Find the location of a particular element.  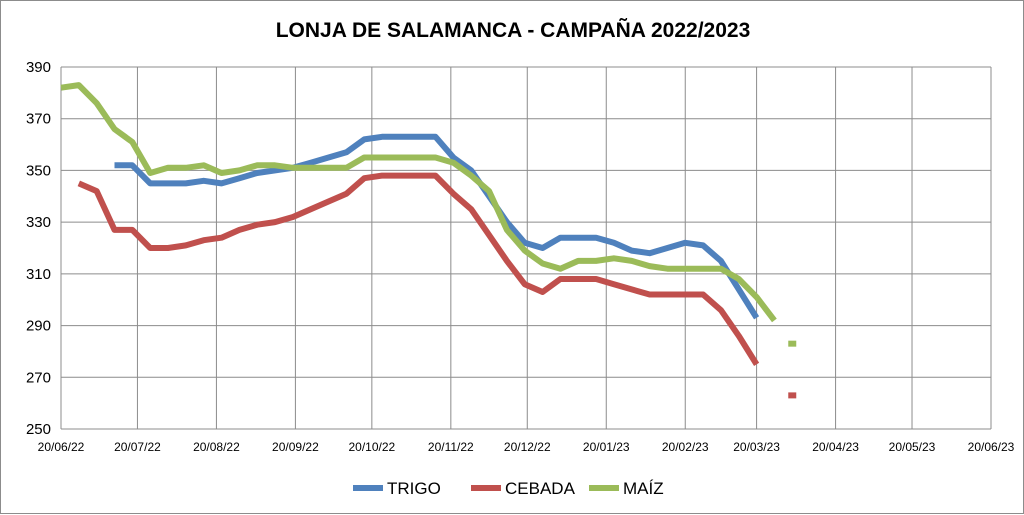

x-tick-label: 20/07/22 is located at coordinates (137, 447).